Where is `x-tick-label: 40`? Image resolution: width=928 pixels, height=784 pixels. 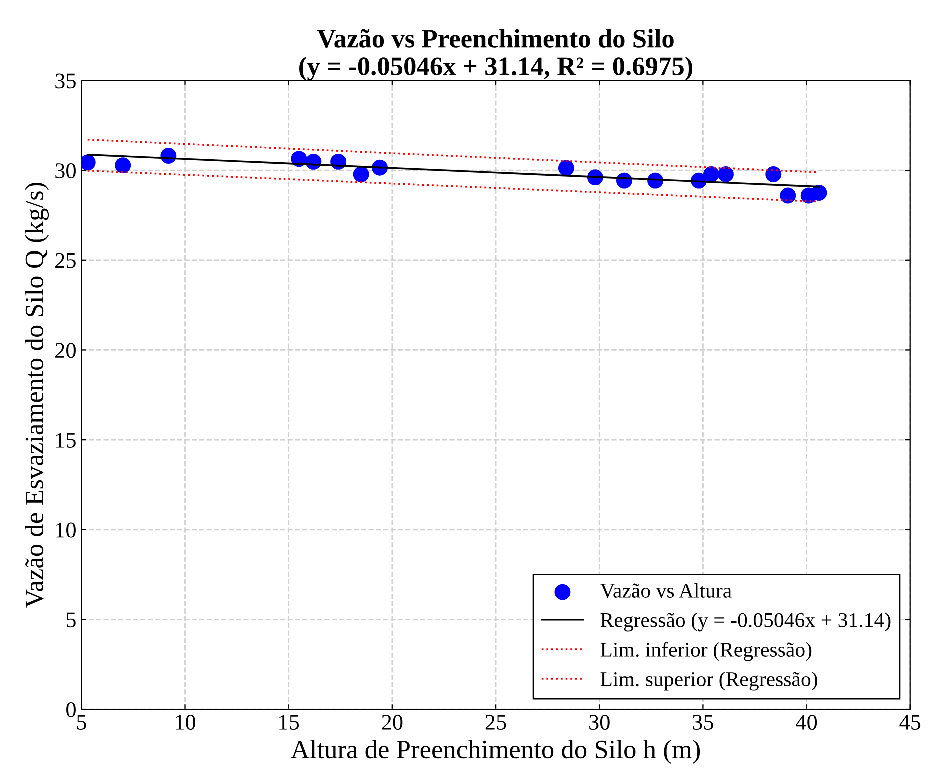
x-tick-label: 40 is located at coordinates (807, 722).